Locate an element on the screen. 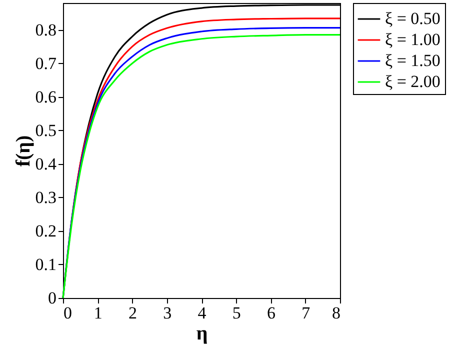 The image size is (474, 348). legend-label: ξ = 1.50 is located at coordinates (412, 60).